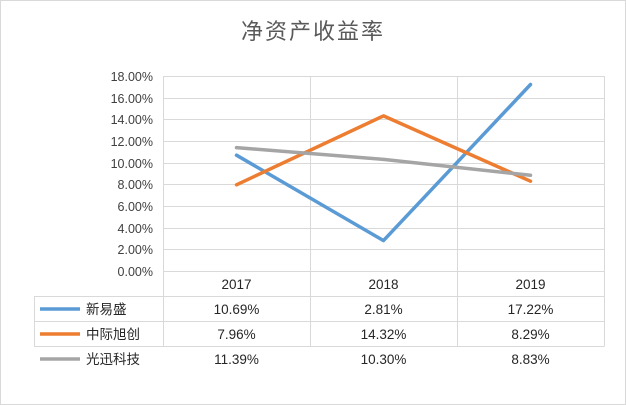  Describe the element at coordinates (132, 120) in the screenshot. I see `y-tick-label: 14.00%` at that location.